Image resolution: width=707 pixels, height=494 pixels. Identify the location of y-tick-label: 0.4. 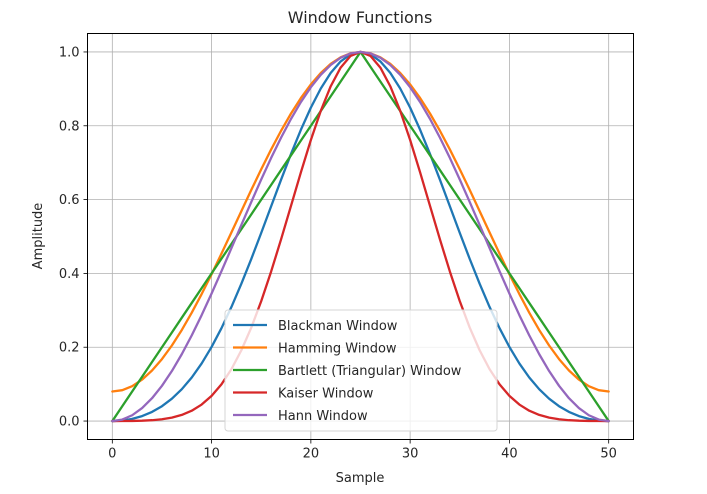
(69, 274).